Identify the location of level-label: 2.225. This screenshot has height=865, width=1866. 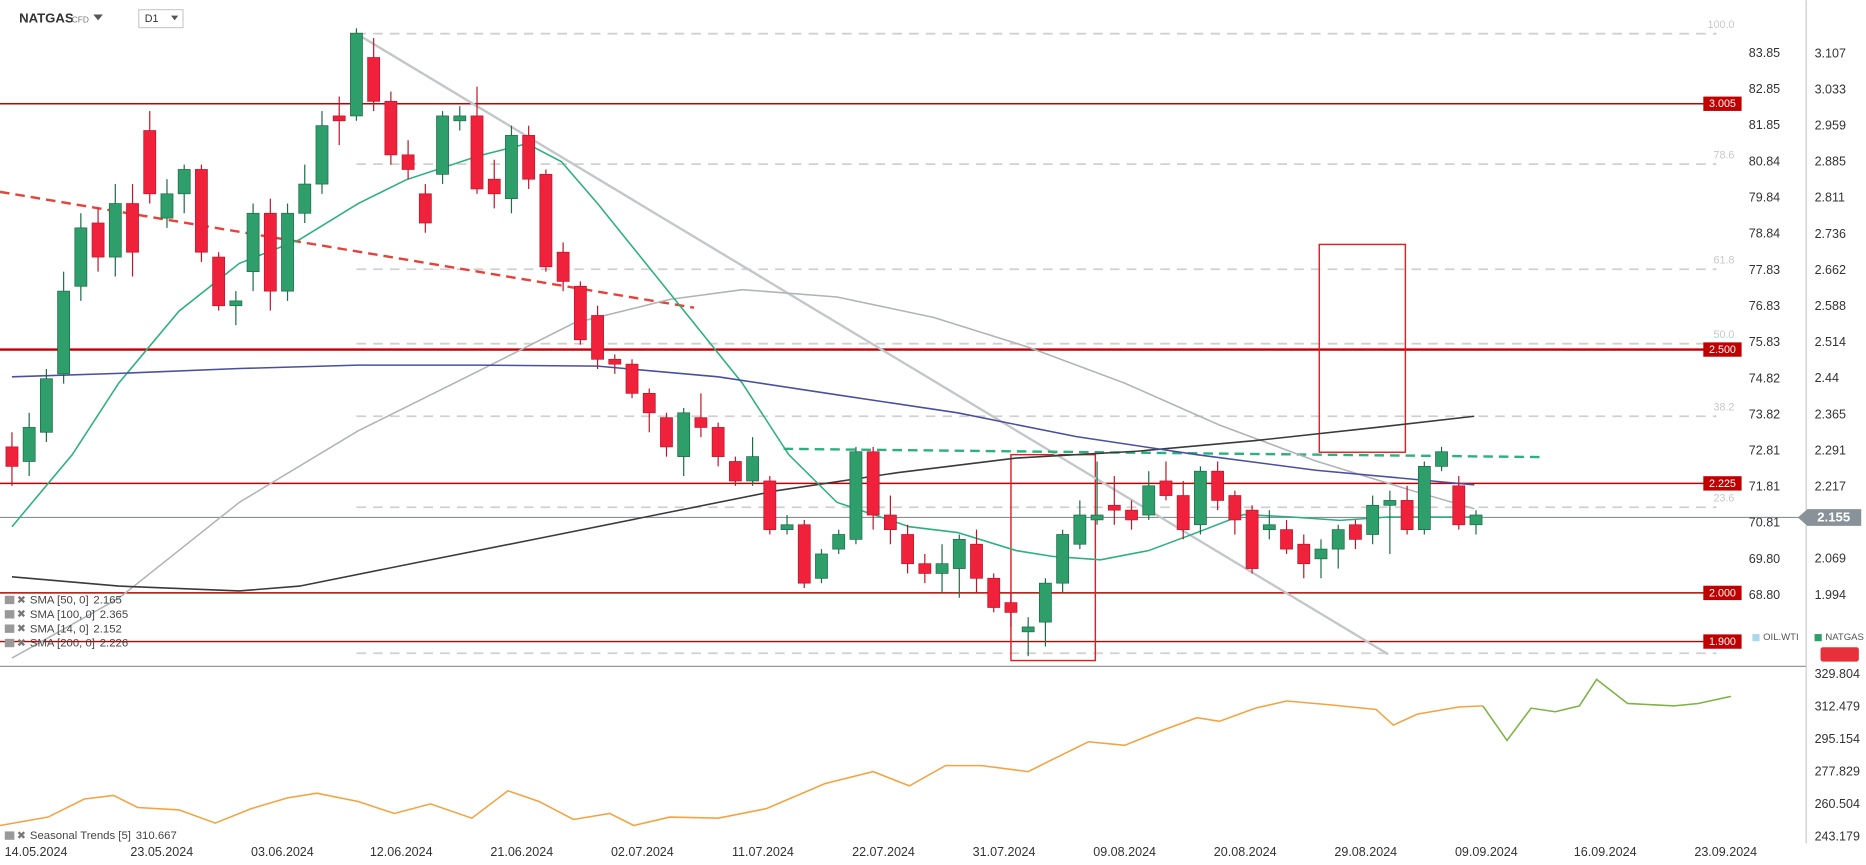
(1722, 484).